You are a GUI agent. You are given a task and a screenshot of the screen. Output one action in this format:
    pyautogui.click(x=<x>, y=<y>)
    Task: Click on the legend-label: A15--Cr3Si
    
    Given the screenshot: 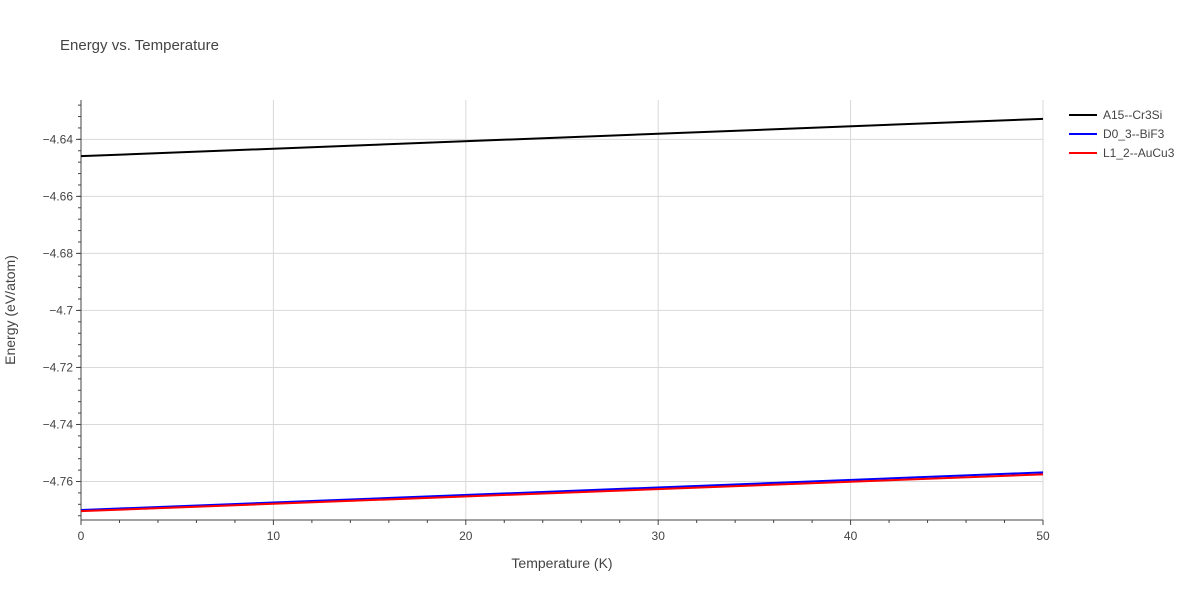 What is the action you would take?
    pyautogui.click(x=1132, y=115)
    